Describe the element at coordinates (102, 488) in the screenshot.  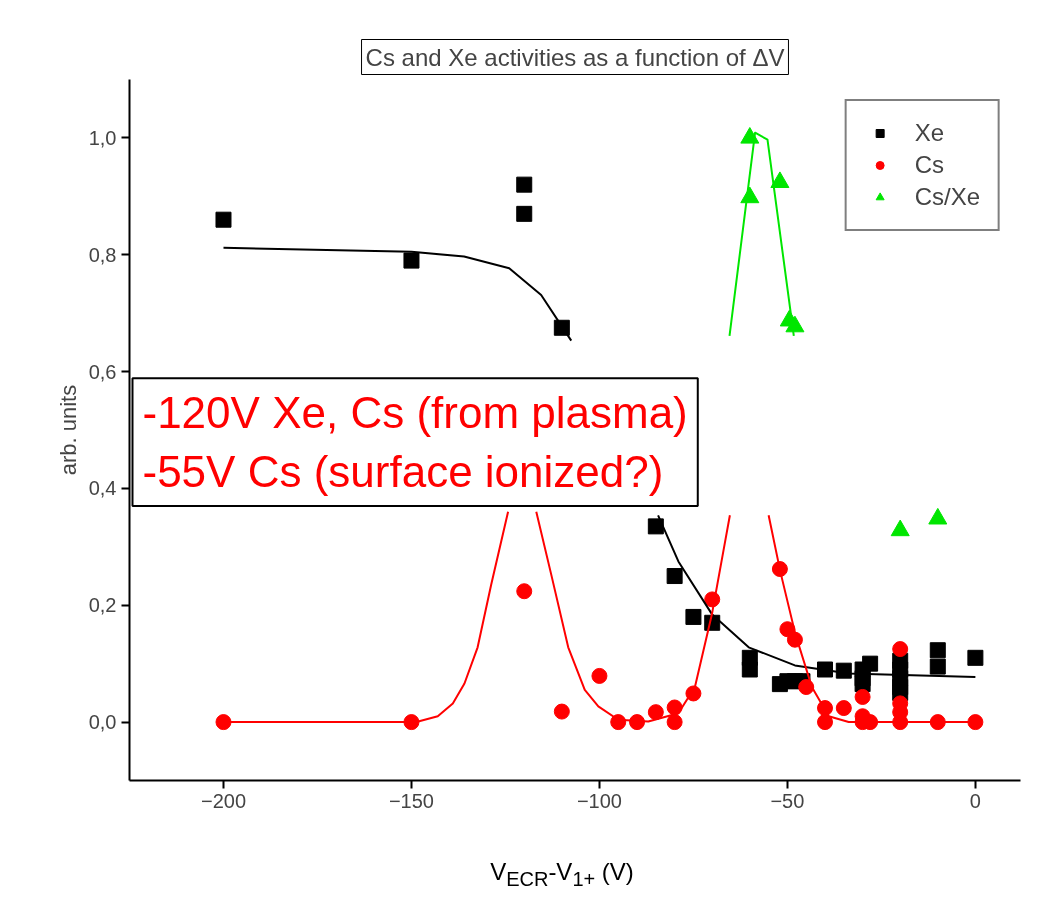
I see `y-tick-label: 0,4` at that location.